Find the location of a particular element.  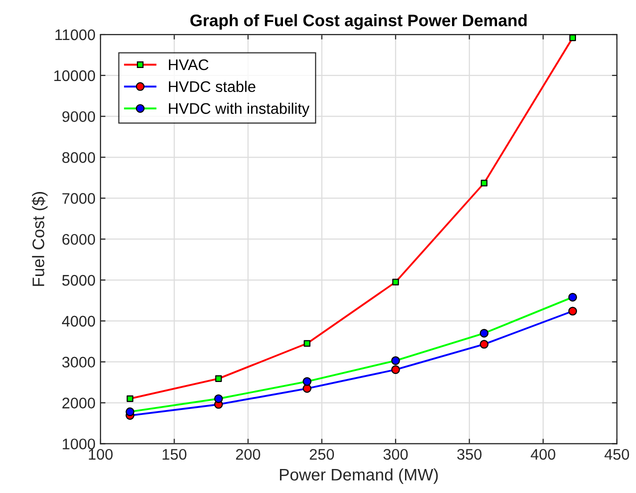

legend-label: HVDC stable is located at coordinates (212, 86).